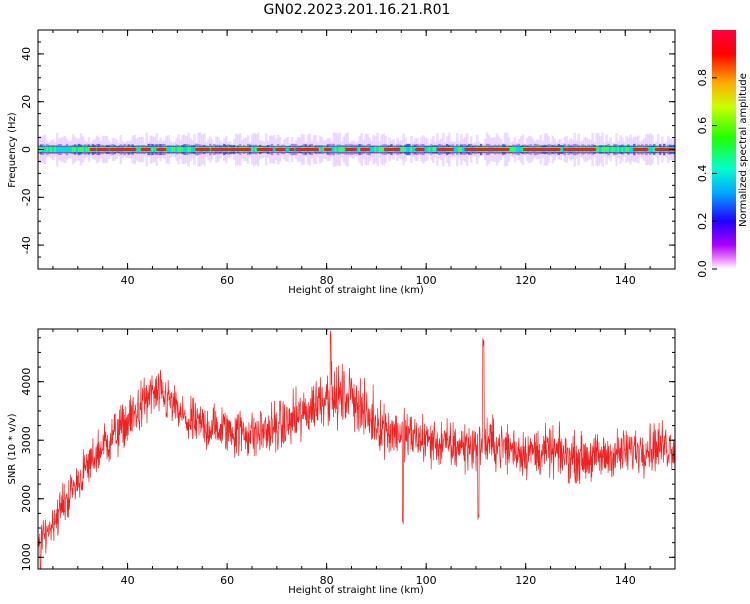 This screenshot has width=750, height=604. Describe the element at coordinates (625, 580) in the screenshot. I see `snr-xtick-label: 140` at that location.